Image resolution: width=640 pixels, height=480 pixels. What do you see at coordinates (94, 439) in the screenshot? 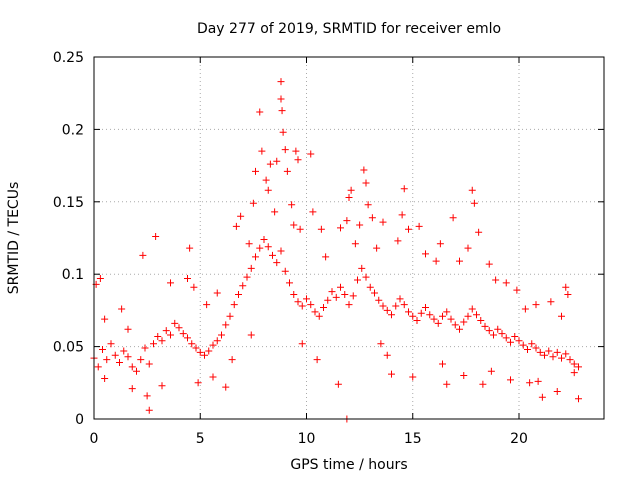
I see `x-tick-label: 0` at bounding box center [94, 439].